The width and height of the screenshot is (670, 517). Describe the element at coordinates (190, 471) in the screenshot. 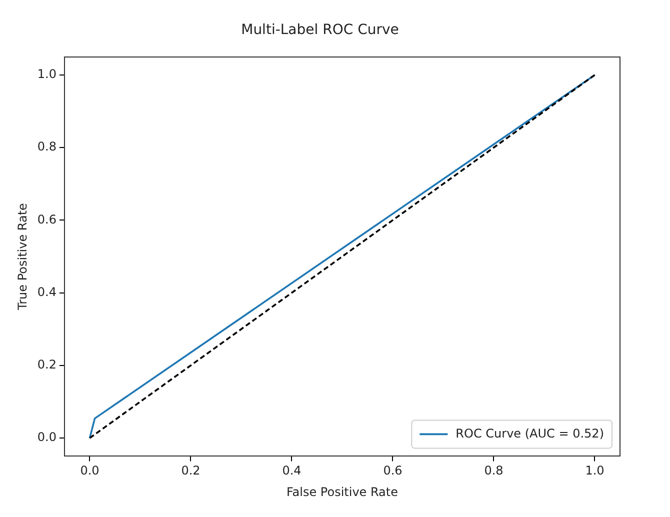

I see `x-tick-label: 0.2` at that location.